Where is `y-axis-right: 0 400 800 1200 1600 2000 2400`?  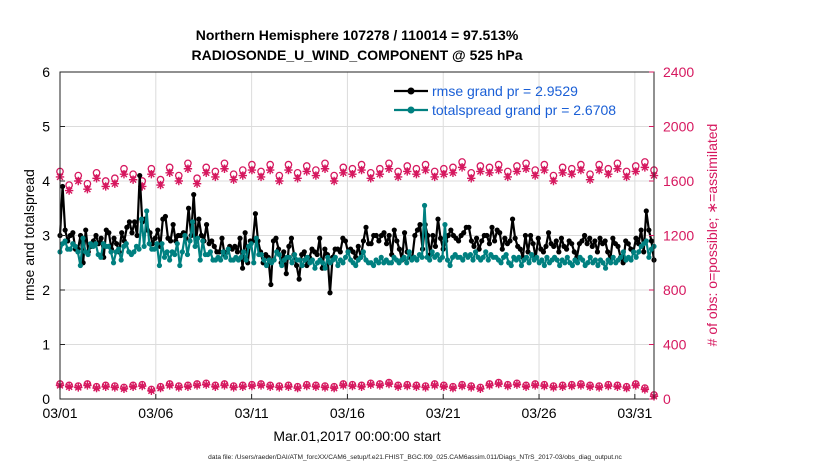
y-axis-right: 0 400 800 1200 1600 2000 2400 is located at coordinates (671, 235).